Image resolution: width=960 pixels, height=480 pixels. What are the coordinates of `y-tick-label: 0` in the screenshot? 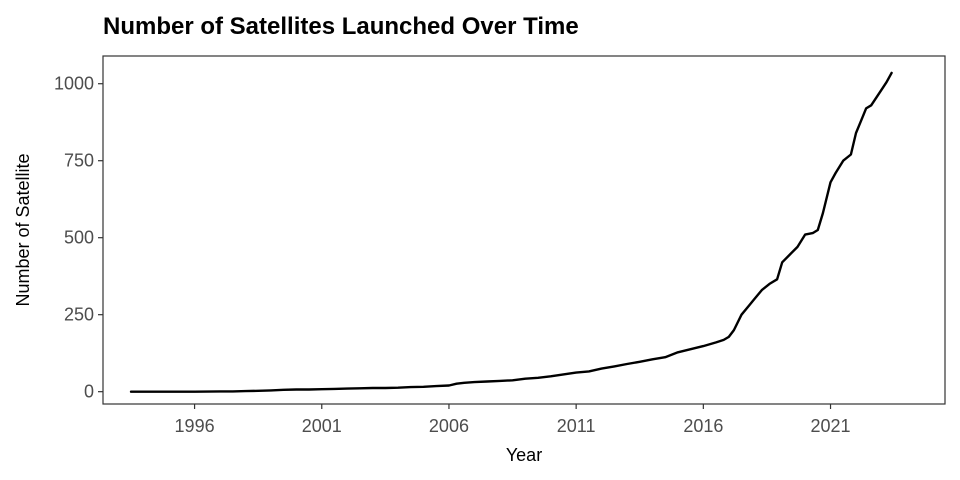 It's located at (89, 392).